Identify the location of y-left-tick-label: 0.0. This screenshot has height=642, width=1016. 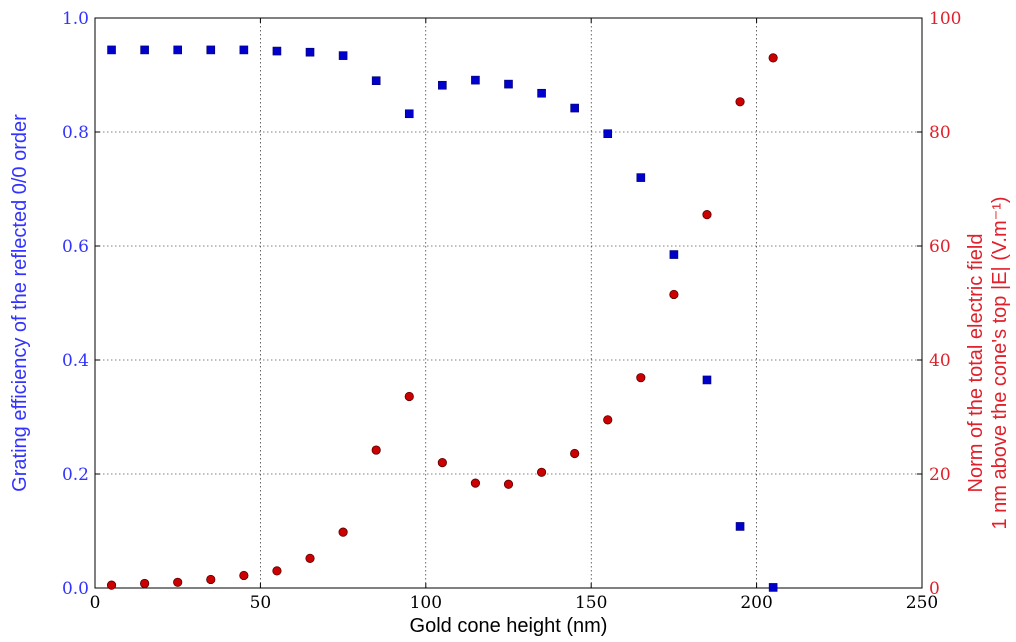
(75, 589).